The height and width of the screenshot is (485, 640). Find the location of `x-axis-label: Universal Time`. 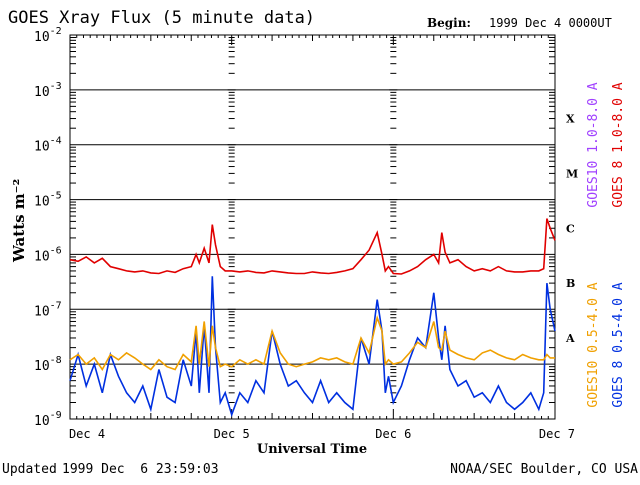

x-axis-label: Universal Time is located at coordinates (312, 449).